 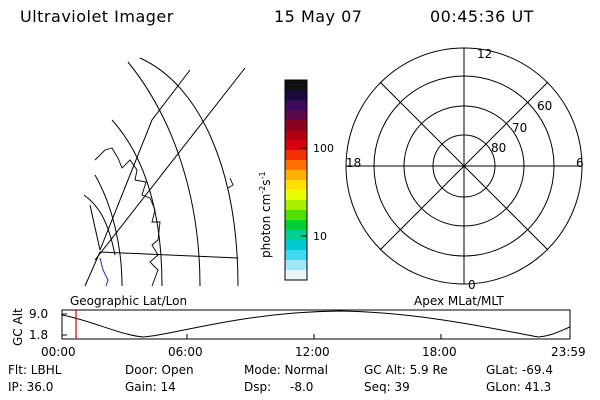 I want to click on colorbar, so click(x=296, y=180).